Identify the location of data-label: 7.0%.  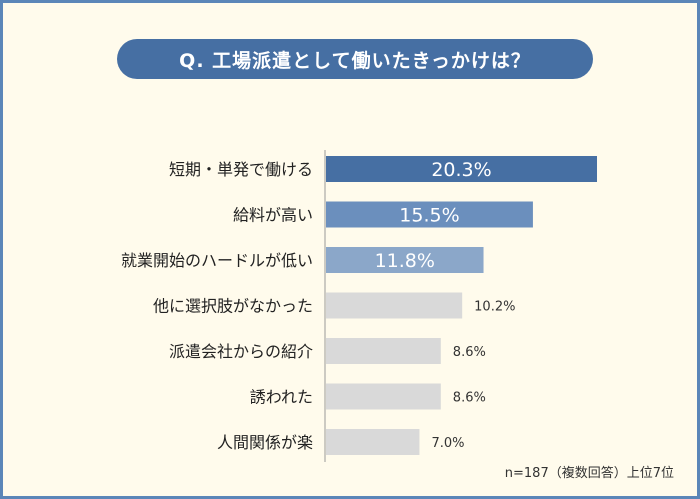
(447, 443).